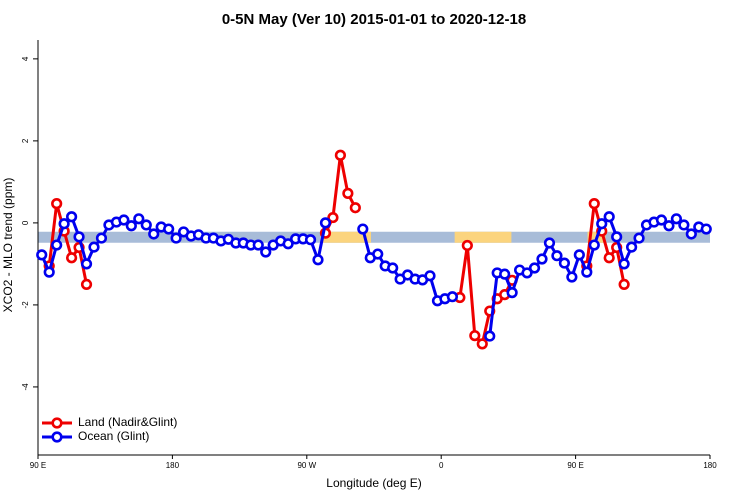 The width and height of the screenshot is (750, 500). I want to click on y-tick-label: 4, so click(25, 58).